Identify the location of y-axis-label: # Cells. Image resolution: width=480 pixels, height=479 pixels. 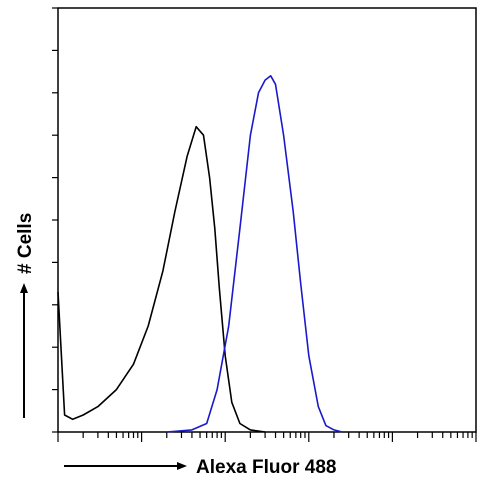
(25, 243).